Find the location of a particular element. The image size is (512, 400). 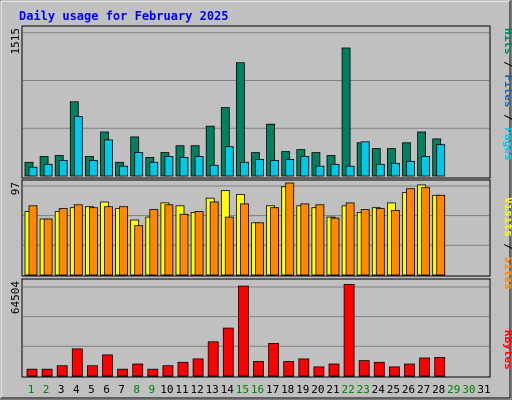

legend-visits: Visits is located at coordinates (507, 217).